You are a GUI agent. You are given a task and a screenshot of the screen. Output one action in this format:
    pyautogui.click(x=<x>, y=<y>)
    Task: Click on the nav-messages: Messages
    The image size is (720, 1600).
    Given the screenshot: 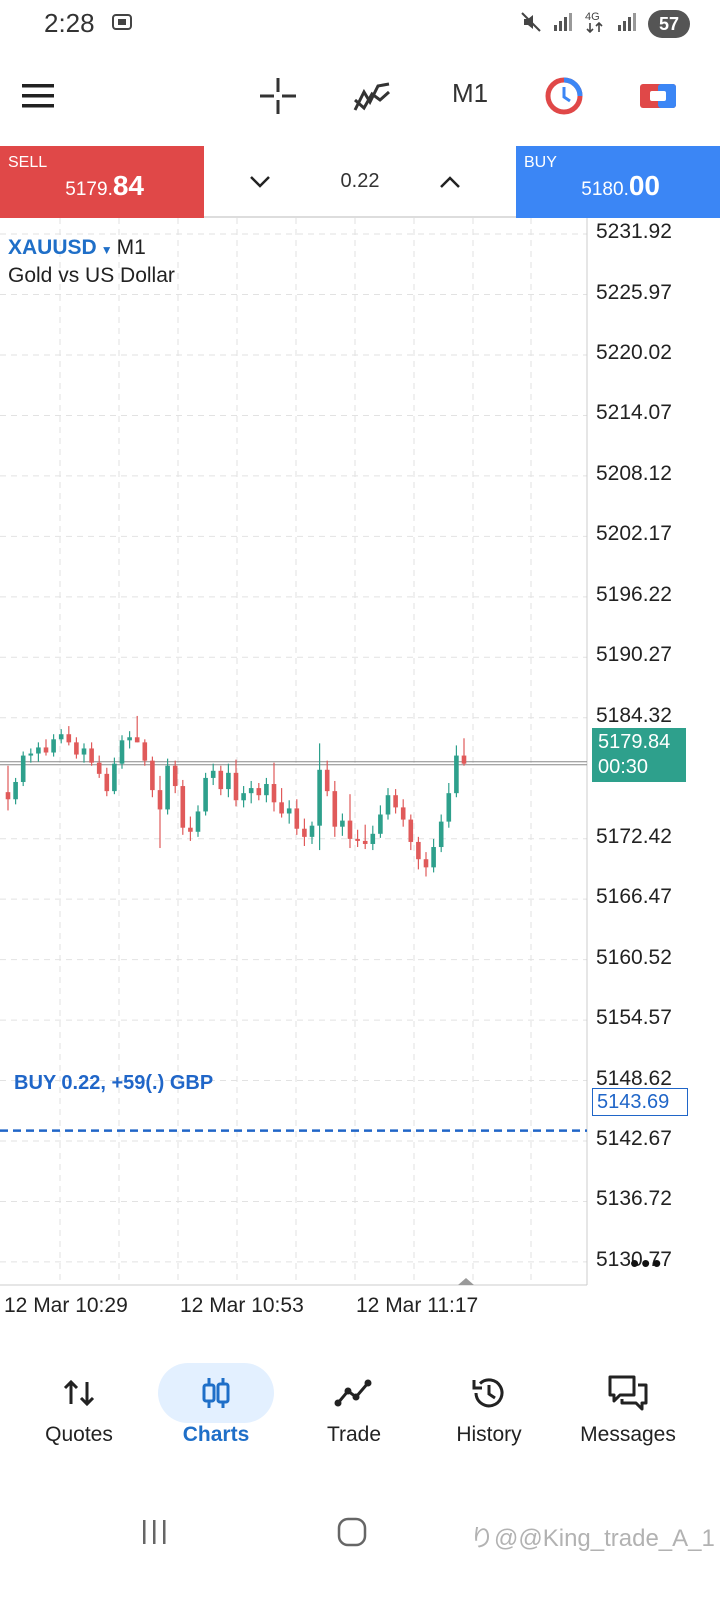 What is the action you would take?
    pyautogui.click(x=628, y=1407)
    